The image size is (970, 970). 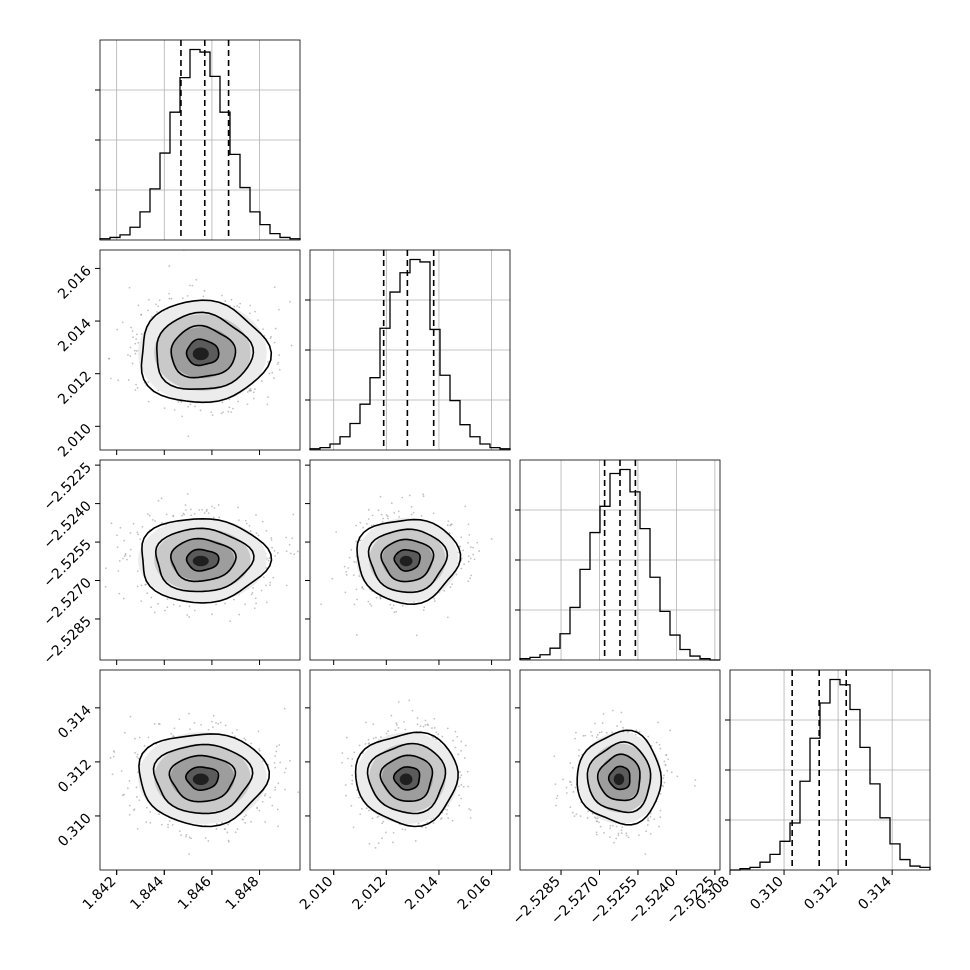 I want to click on x-tick-label: 0.312, so click(x=821, y=894).